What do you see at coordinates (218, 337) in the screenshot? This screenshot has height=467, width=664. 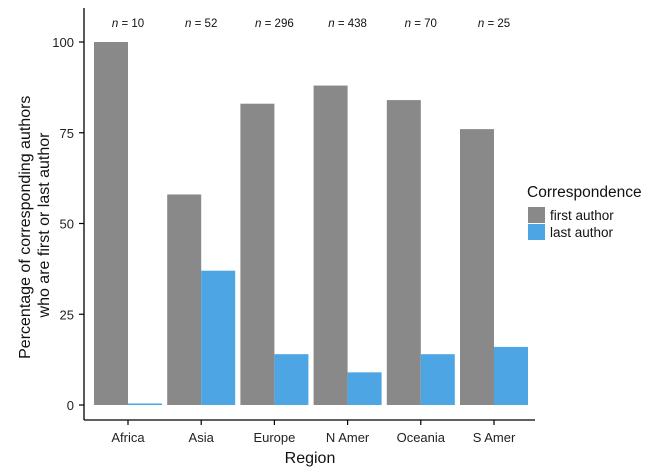 I see `bar-last-author-asia` at bounding box center [218, 337].